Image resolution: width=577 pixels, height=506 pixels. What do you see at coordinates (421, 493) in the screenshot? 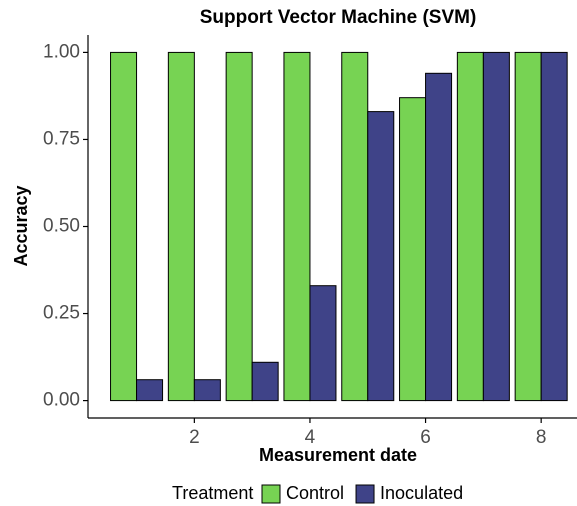
I see `legend-label: Inoculated` at bounding box center [421, 493].